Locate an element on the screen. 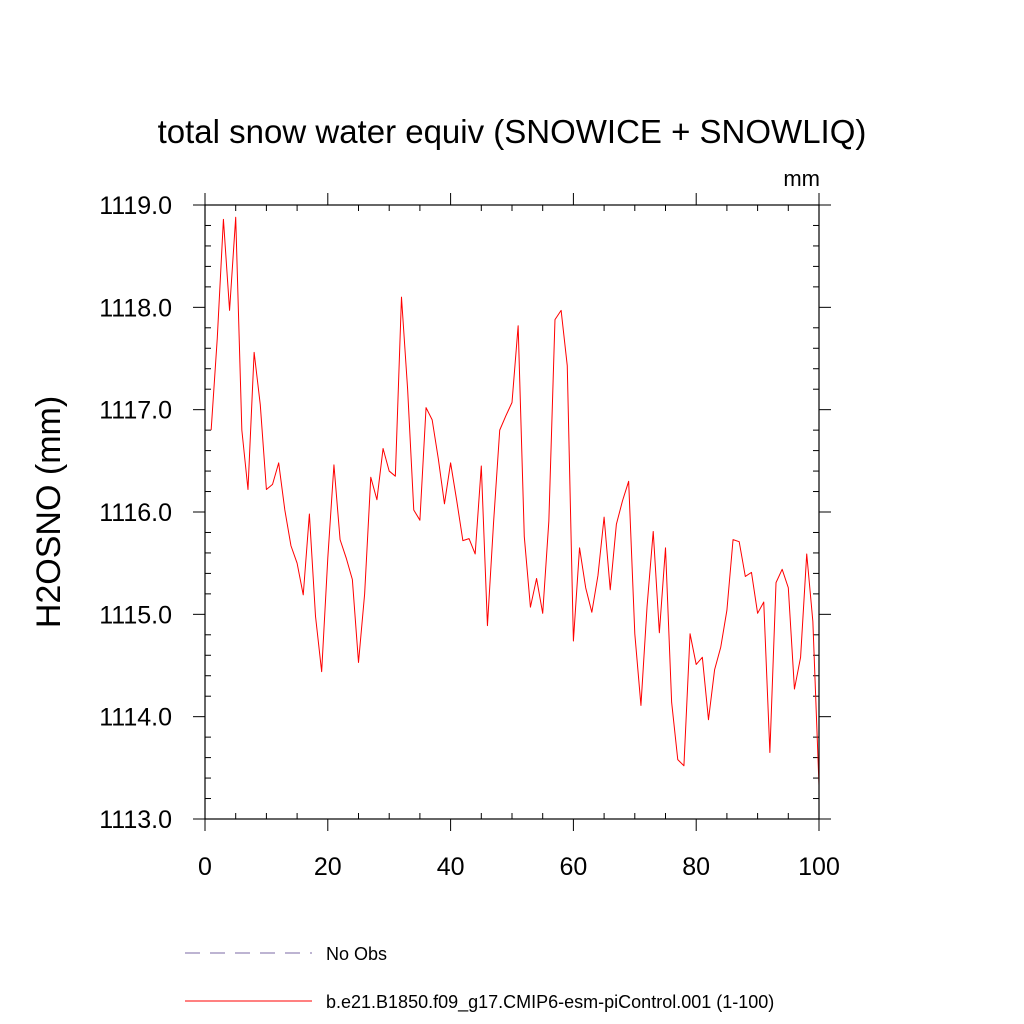 The width and height of the screenshot is (1024, 1024). x-tick-label: 0 is located at coordinates (205, 867).